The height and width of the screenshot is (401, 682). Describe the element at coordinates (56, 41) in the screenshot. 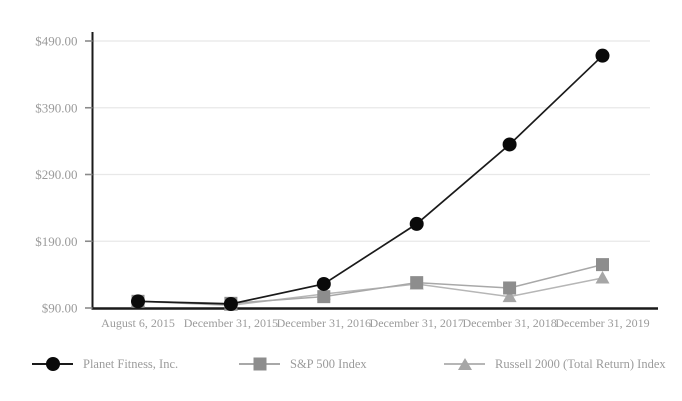

I see `y-axis-tick-label: $490.00` at that location.